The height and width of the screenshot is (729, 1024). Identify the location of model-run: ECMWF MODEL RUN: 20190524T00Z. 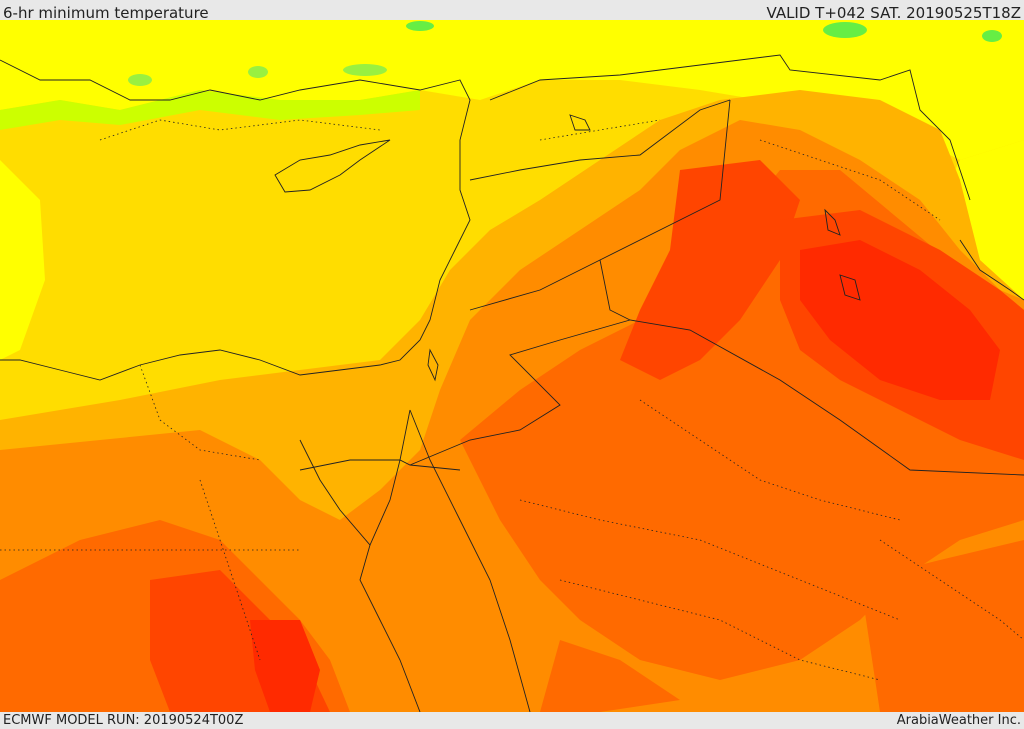
(123, 720).